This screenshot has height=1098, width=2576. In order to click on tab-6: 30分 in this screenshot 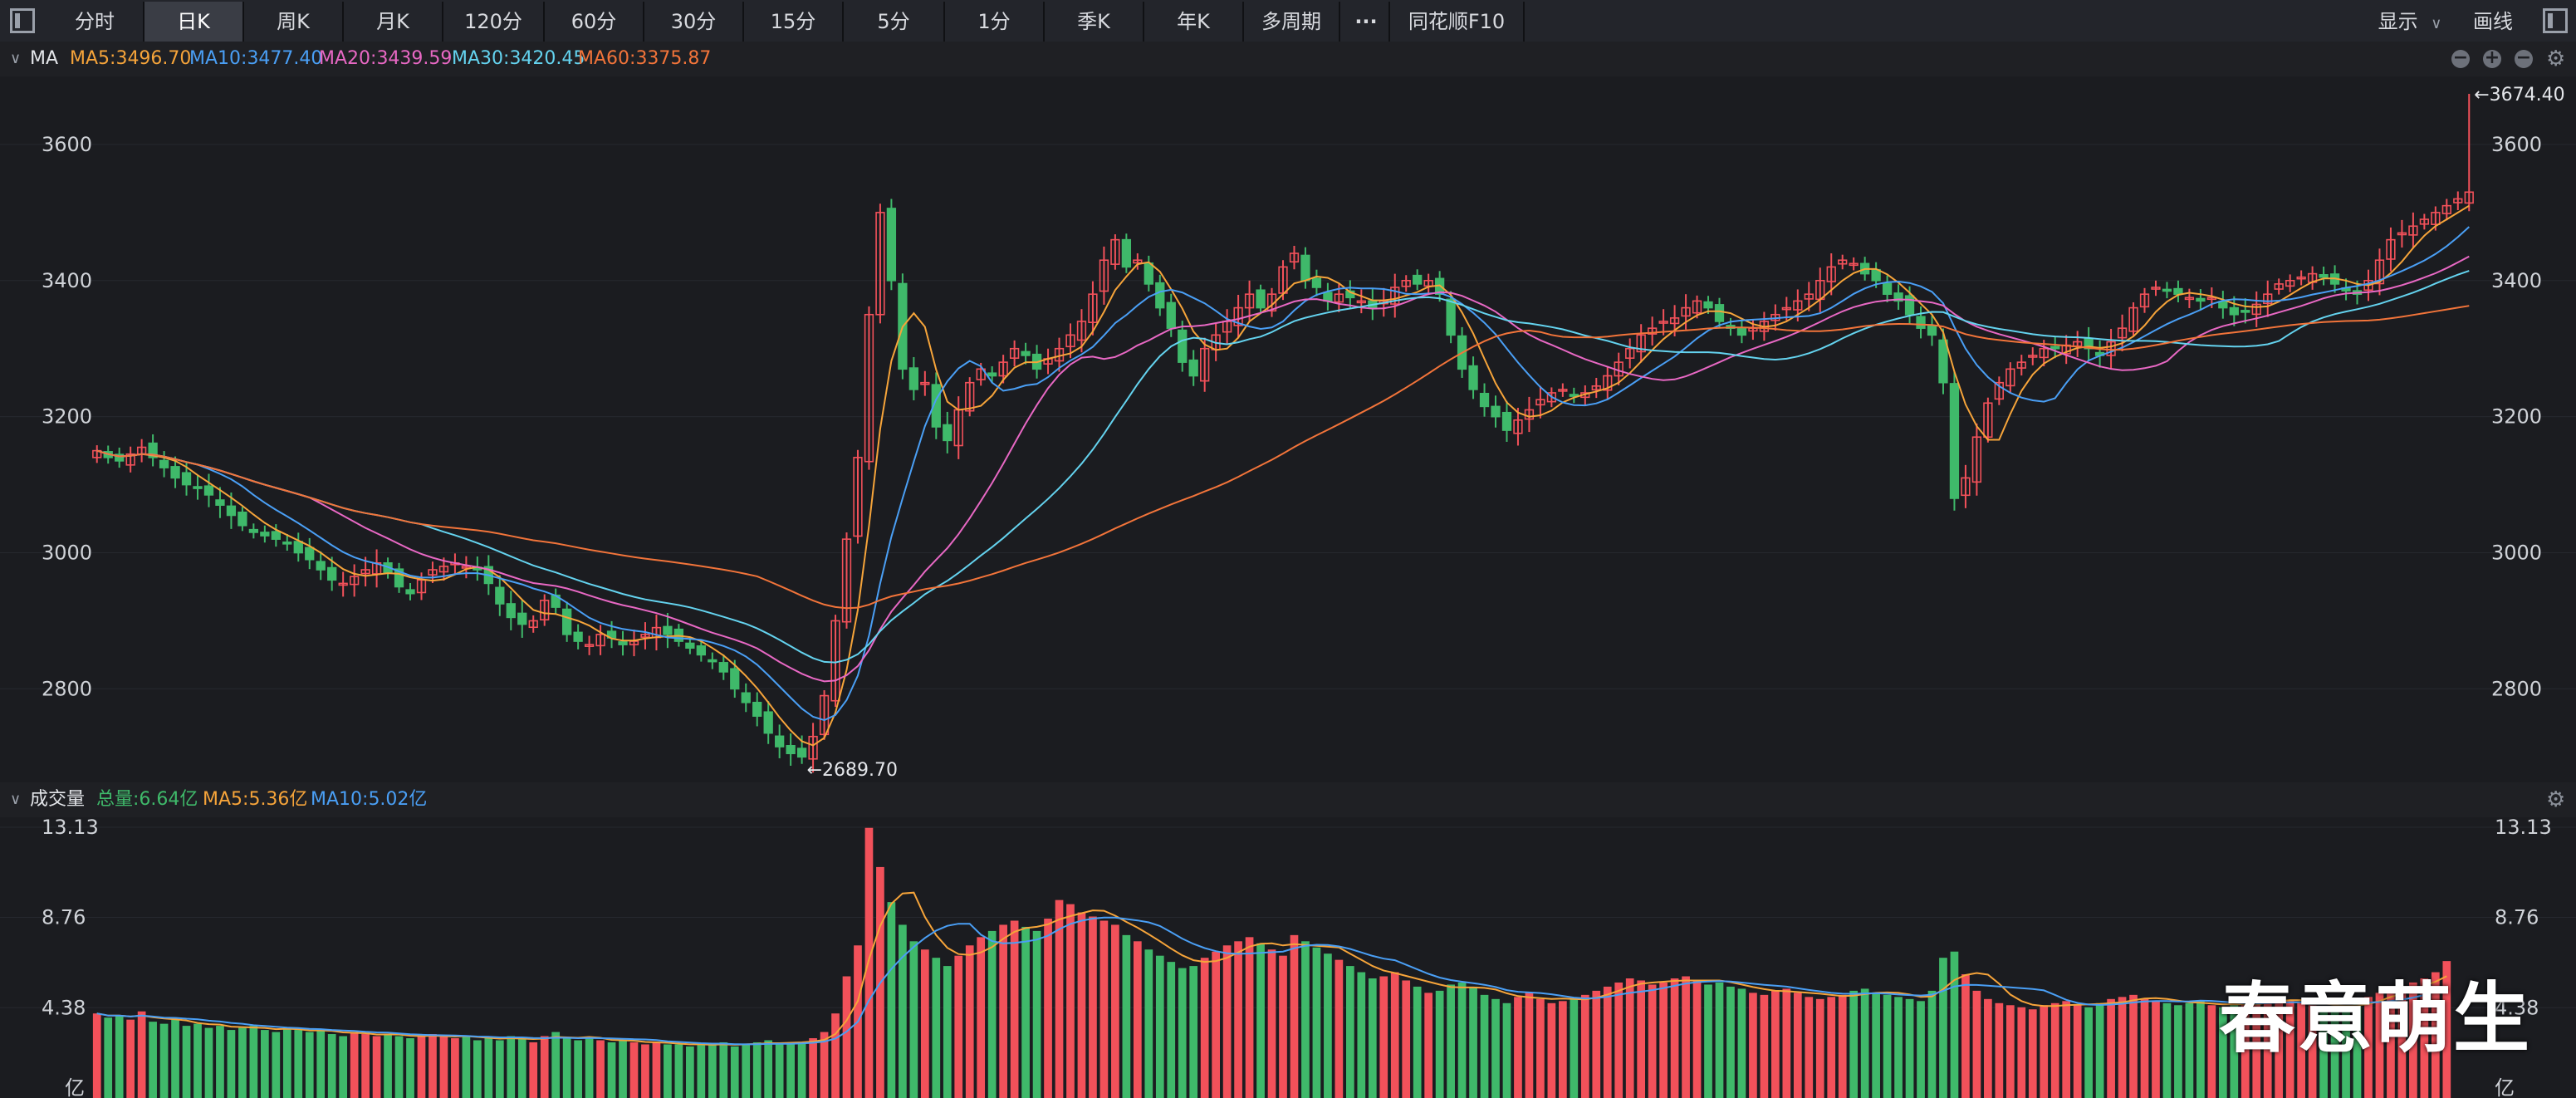, I will do `click(694, 22)`.